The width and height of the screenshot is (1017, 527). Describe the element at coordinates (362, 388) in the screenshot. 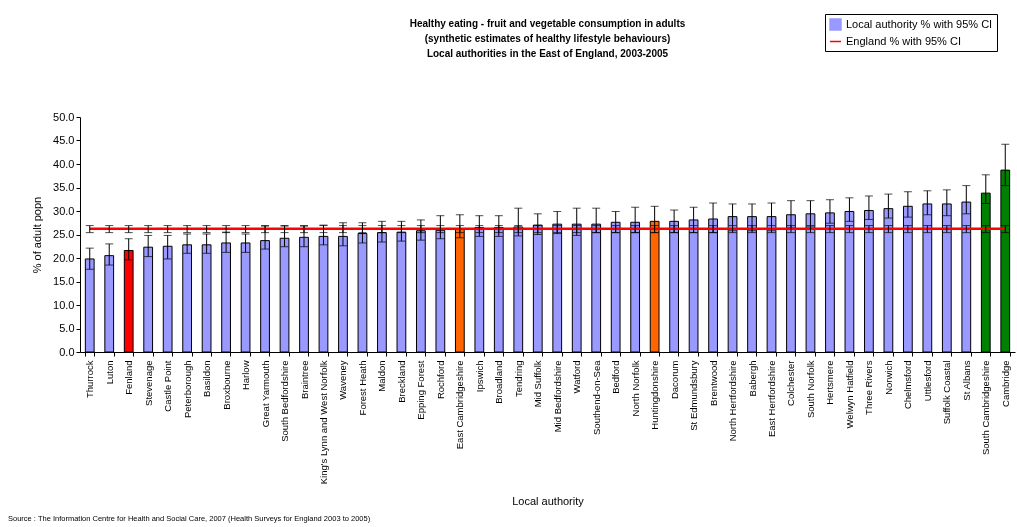

I see `x-tick-label: Forest Heath` at that location.